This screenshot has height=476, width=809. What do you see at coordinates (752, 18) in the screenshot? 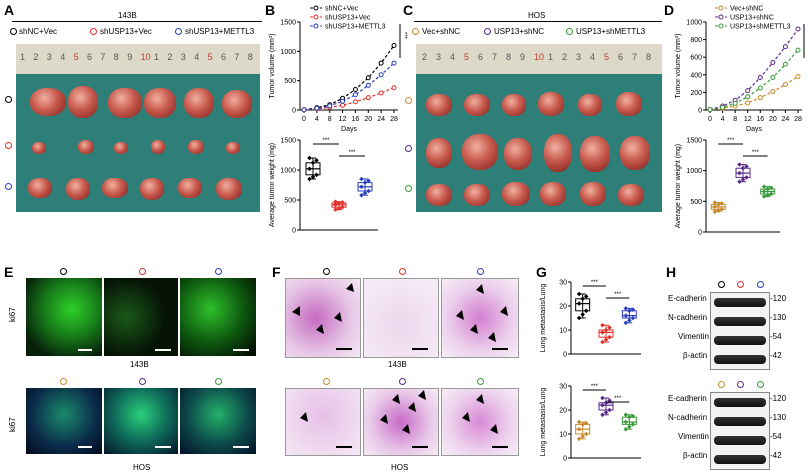
I see `legend-label: USP13+shNC` at bounding box center [752, 18].